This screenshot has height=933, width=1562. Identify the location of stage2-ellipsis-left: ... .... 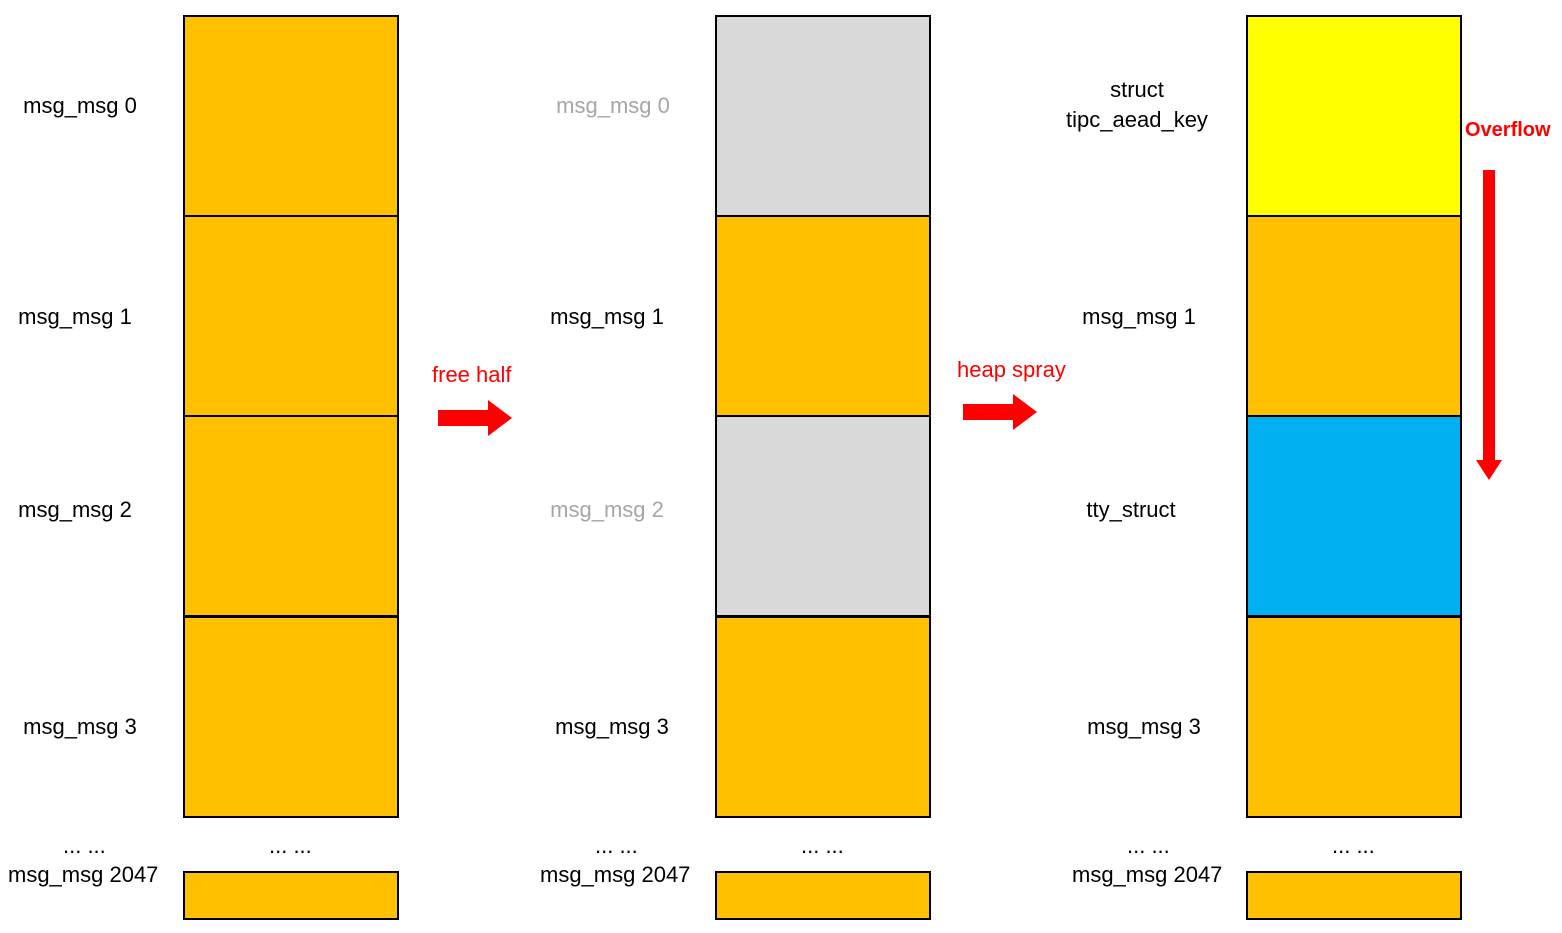
(616, 845).